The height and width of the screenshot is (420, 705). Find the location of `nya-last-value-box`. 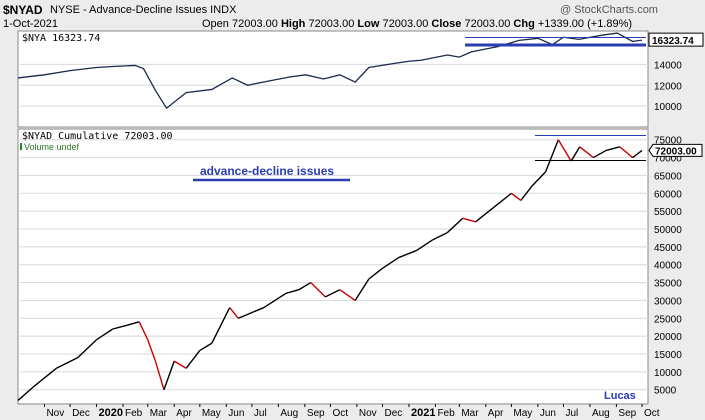

nya-last-value-box is located at coordinates (676, 39).